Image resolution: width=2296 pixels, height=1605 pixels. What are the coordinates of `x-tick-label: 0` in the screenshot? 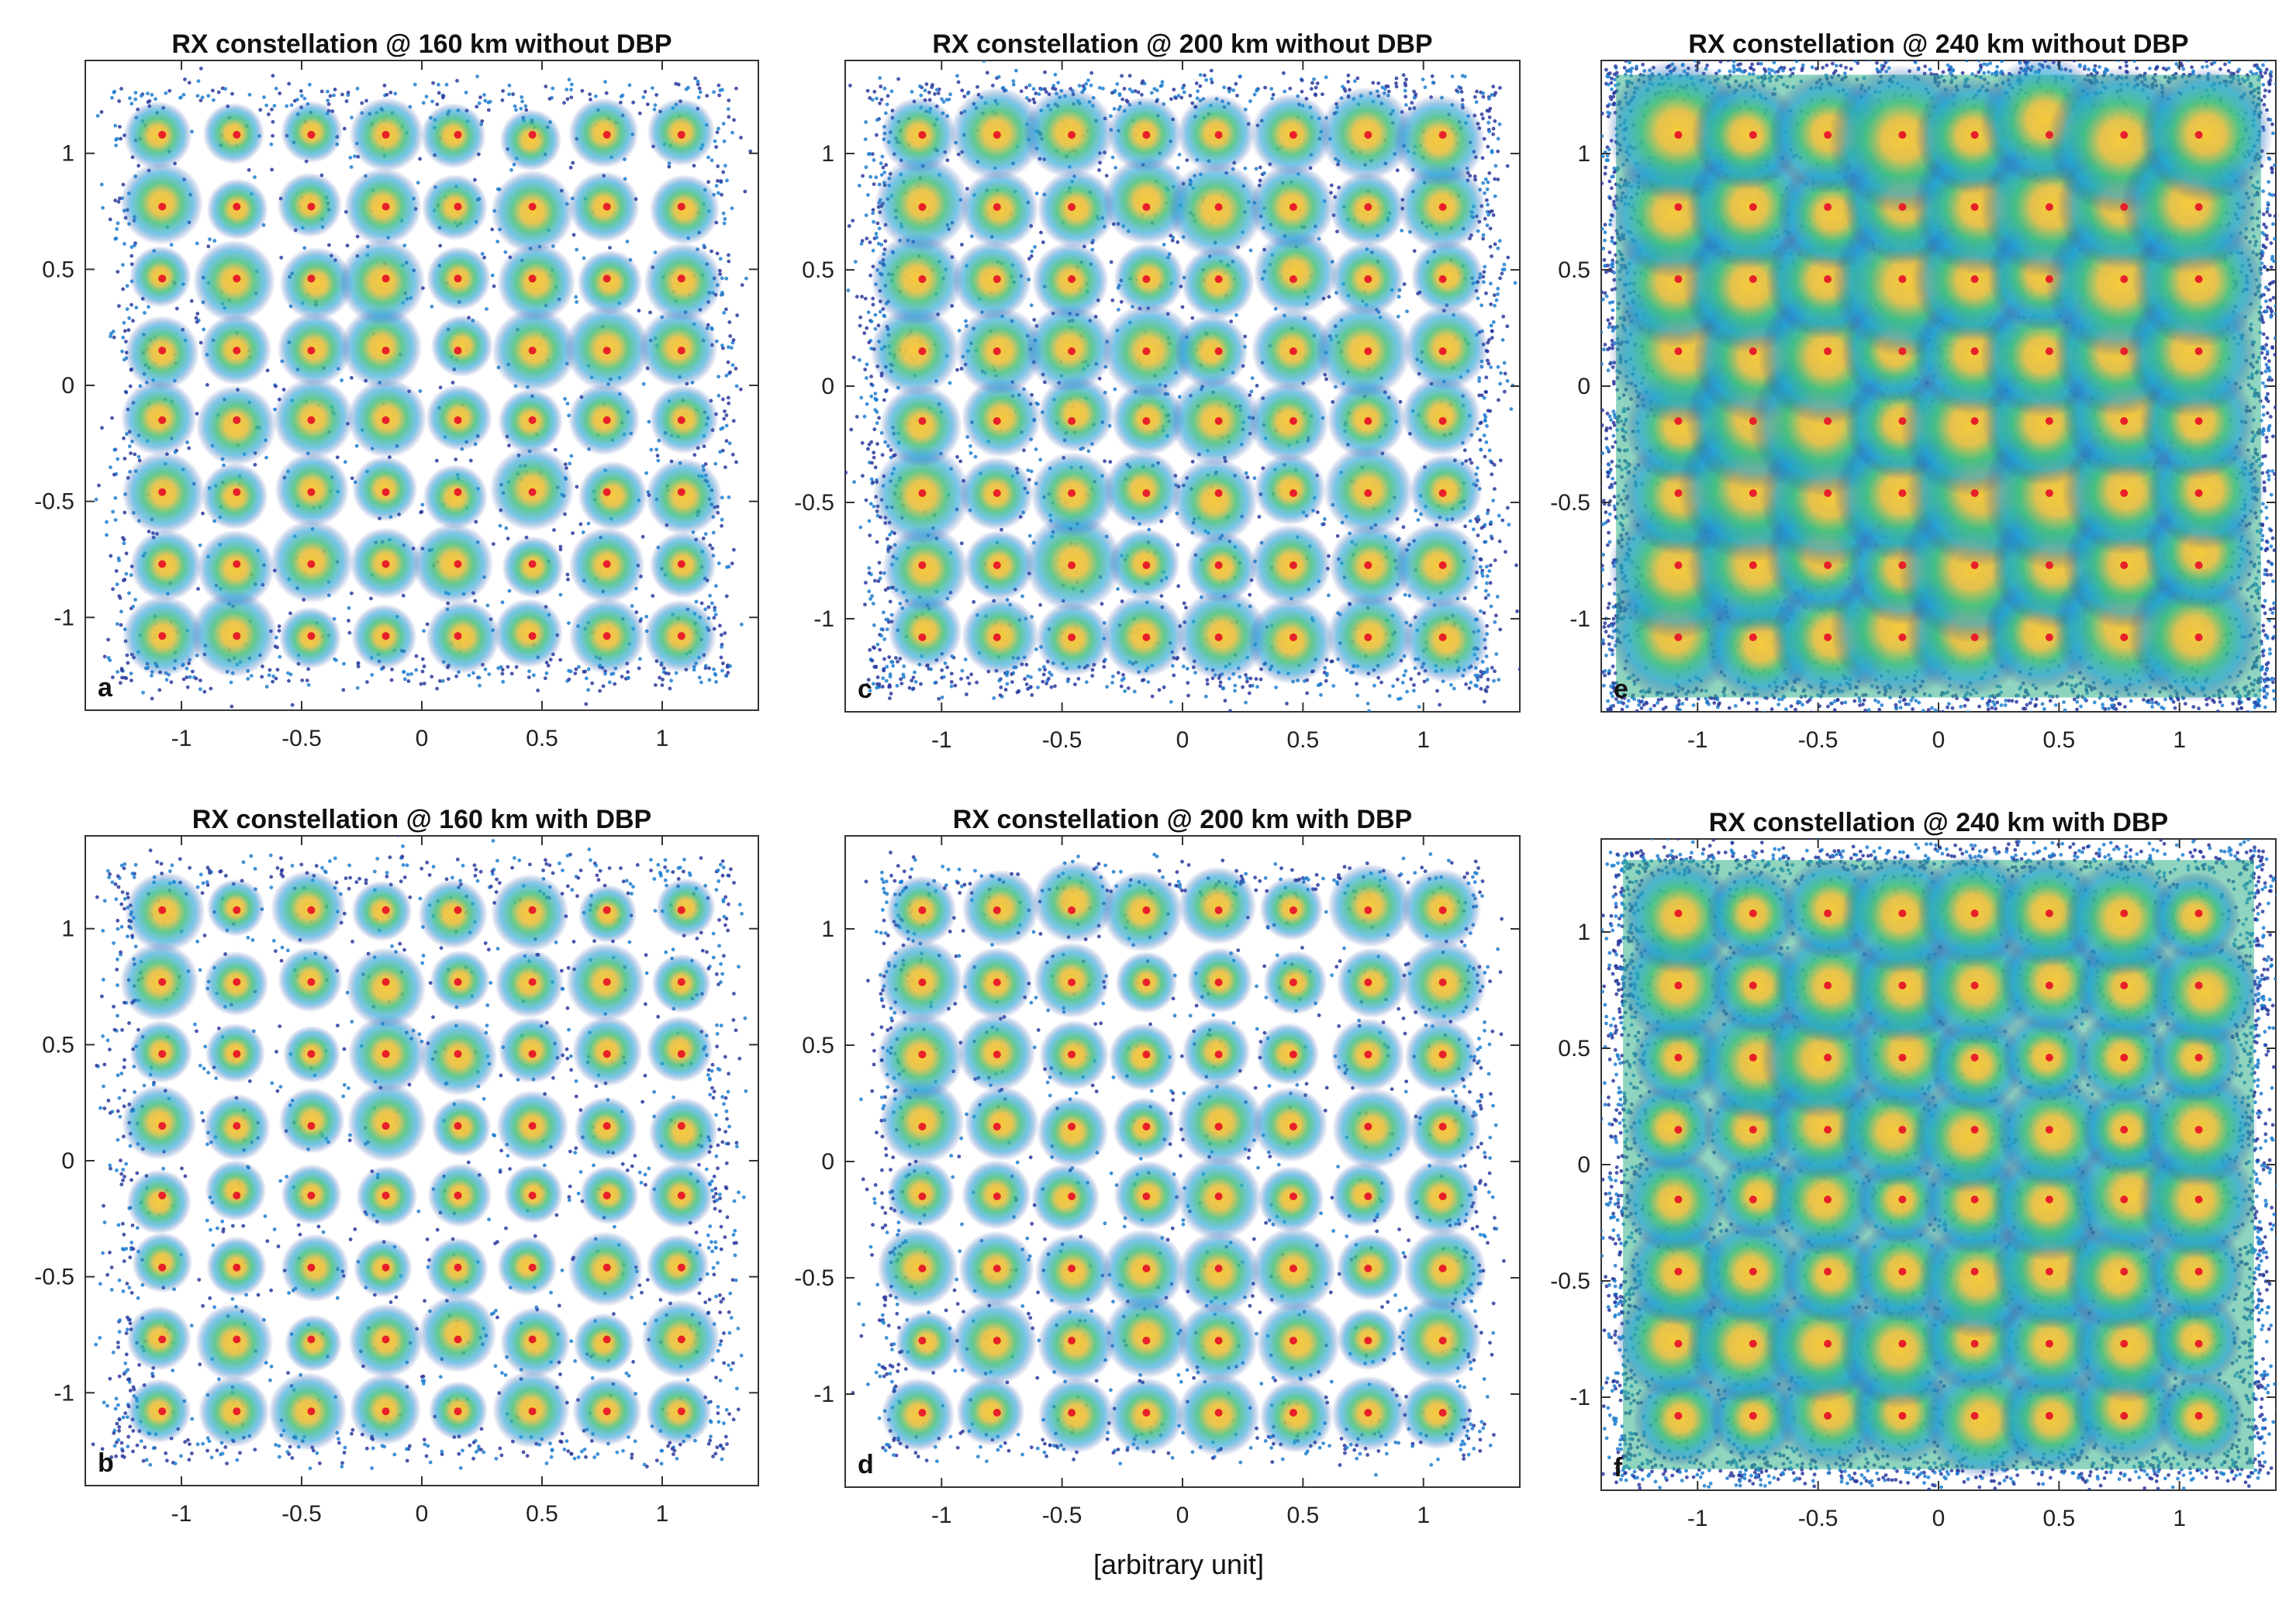 It's located at (422, 1514).